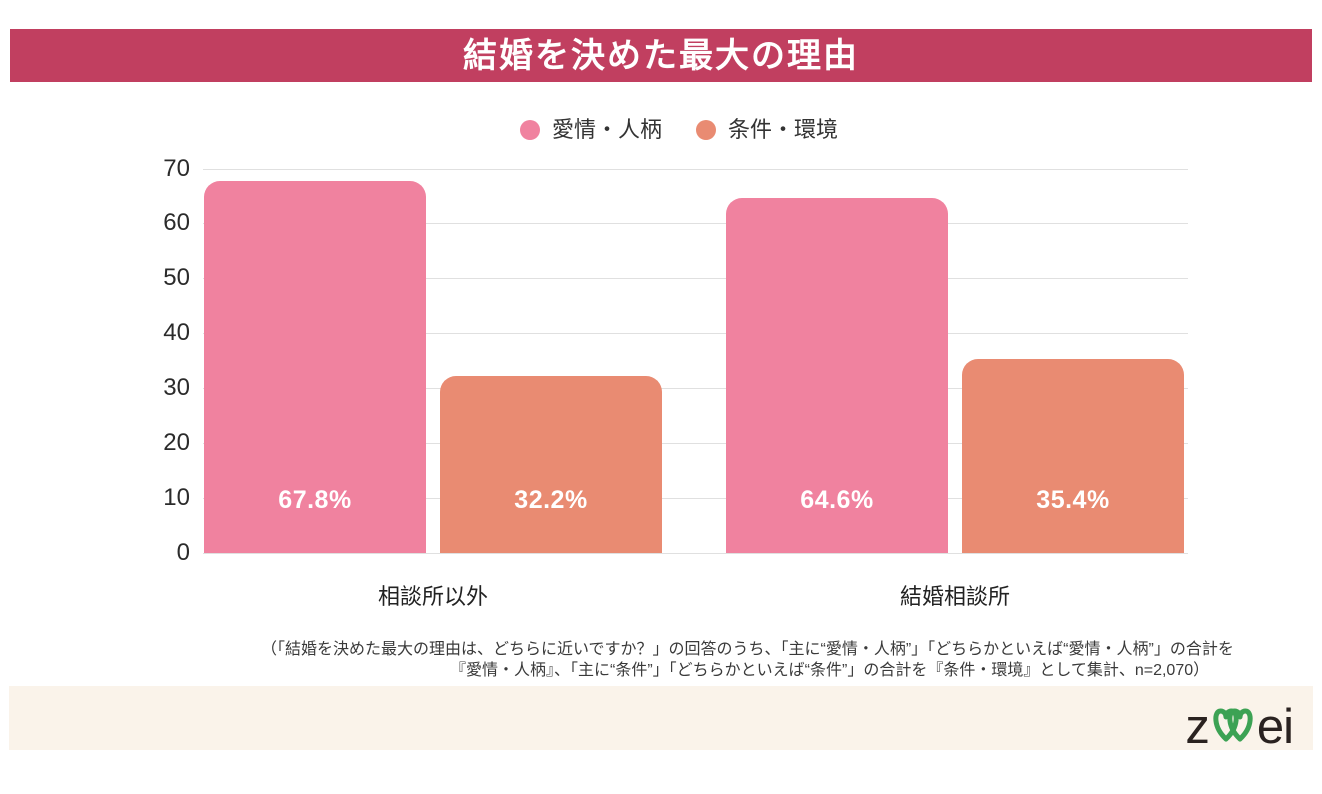 The image size is (1322, 794). What do you see at coordinates (432, 596) in the screenshot?
I see `x-axis-category-label: 相談所以外` at bounding box center [432, 596].